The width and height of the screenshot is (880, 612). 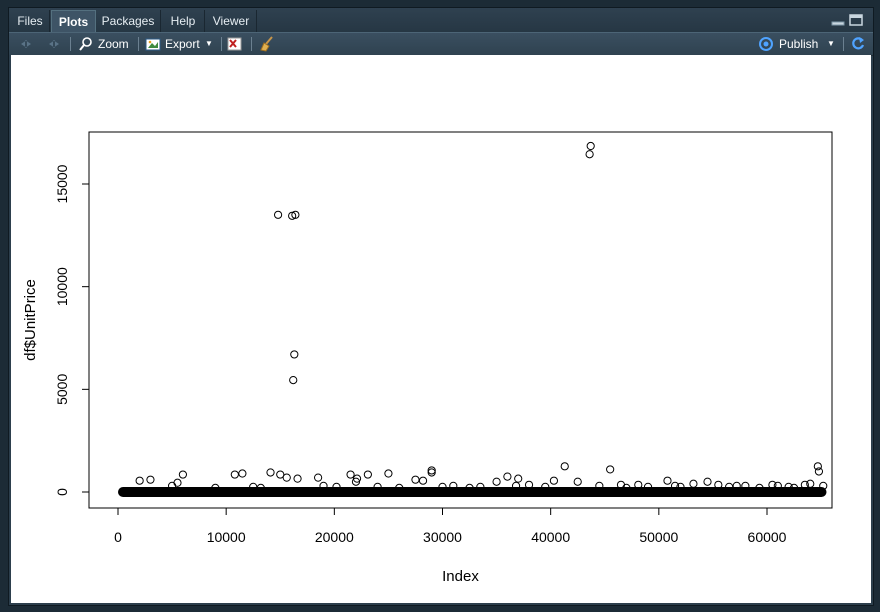 I want to click on export-image-icon, so click(x=153, y=46).